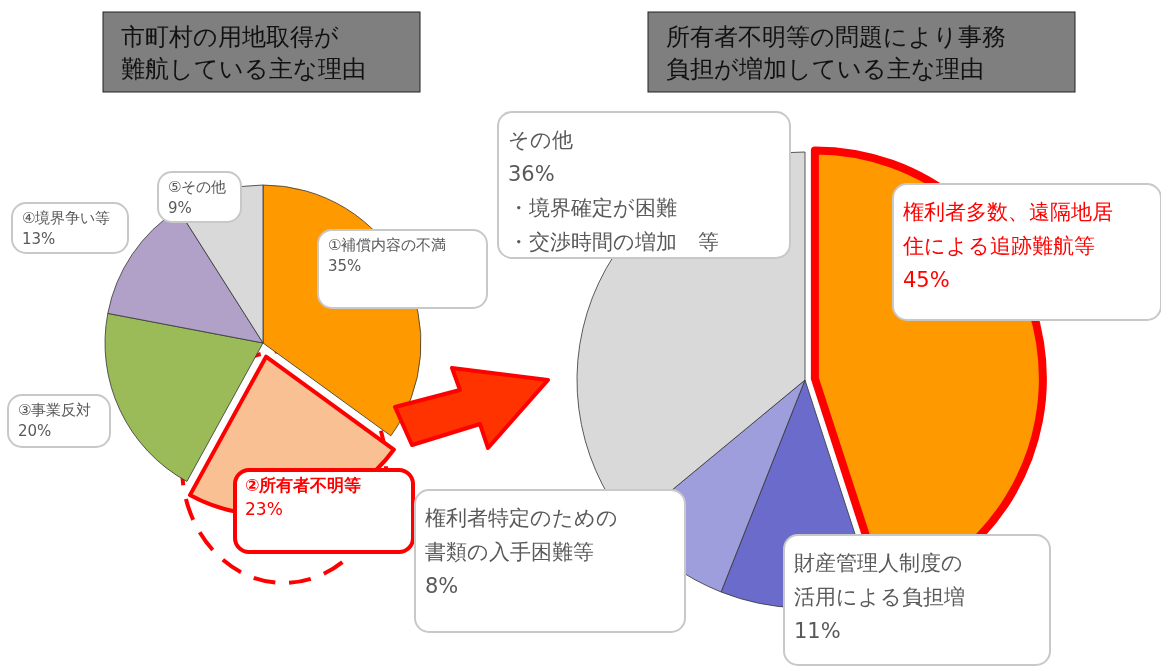 The width and height of the screenshot is (1161, 668). What do you see at coordinates (836, 53) in the screenshot?
I see `chart-title: 所有者不明等の問題により事務負担が増加している主な理由` at bounding box center [836, 53].